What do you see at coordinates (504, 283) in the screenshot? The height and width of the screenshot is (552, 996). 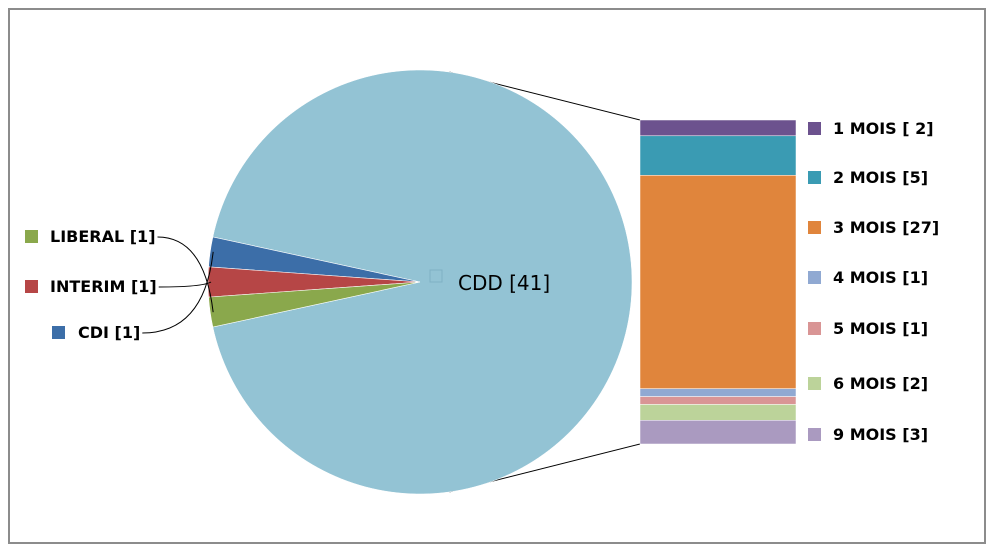 I see `slice-label-cdd-41: CDD [41]` at bounding box center [504, 283].